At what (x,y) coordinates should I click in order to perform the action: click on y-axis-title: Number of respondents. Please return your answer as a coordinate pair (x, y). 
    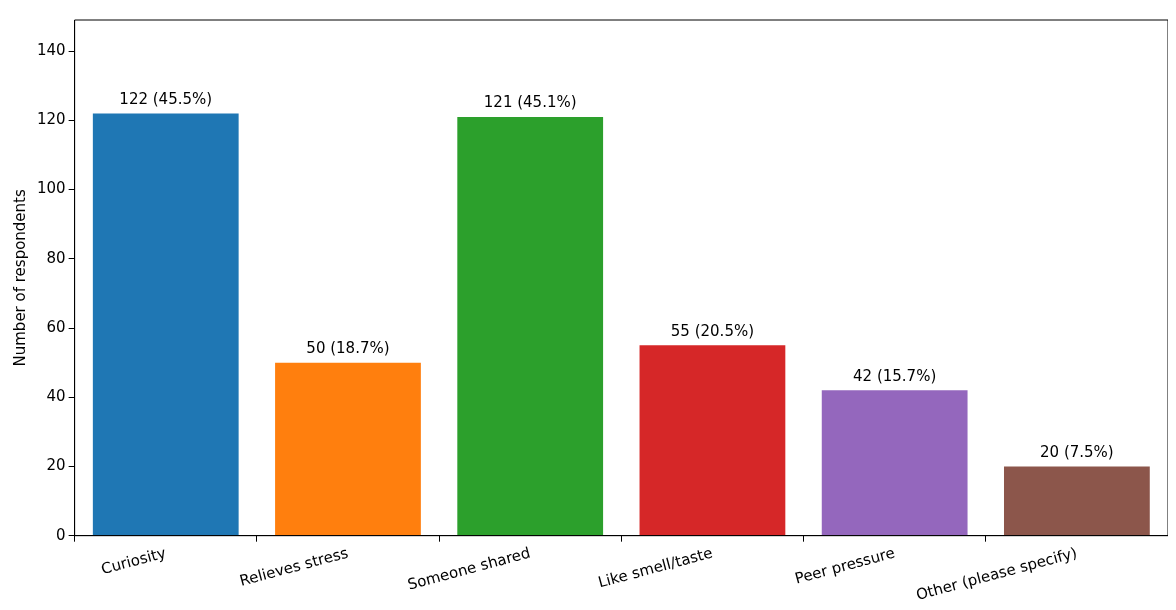
    Looking at the image, I should click on (19, 278).